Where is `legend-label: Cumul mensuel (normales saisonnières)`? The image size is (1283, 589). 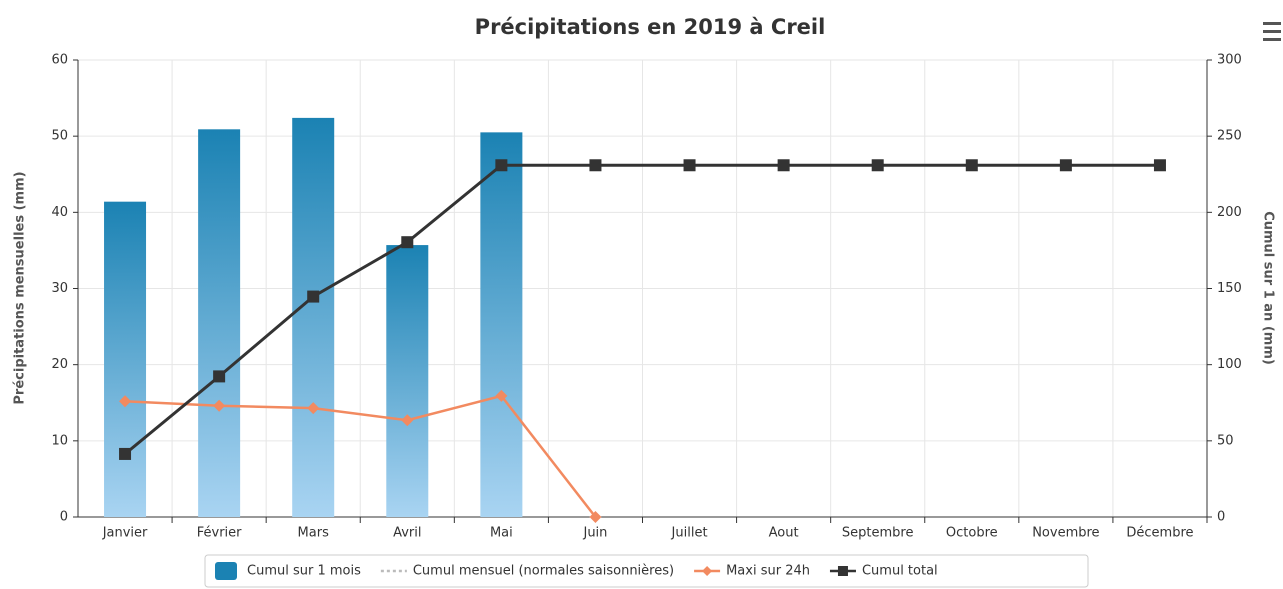 legend-label: Cumul mensuel (normales saisonnières) is located at coordinates (543, 571).